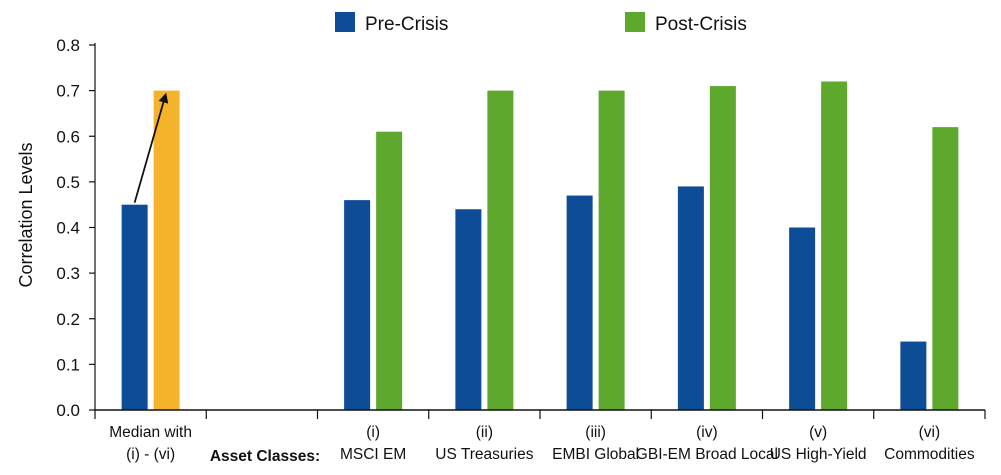  I want to click on legend-swatch-pre-crisis, so click(345, 22).